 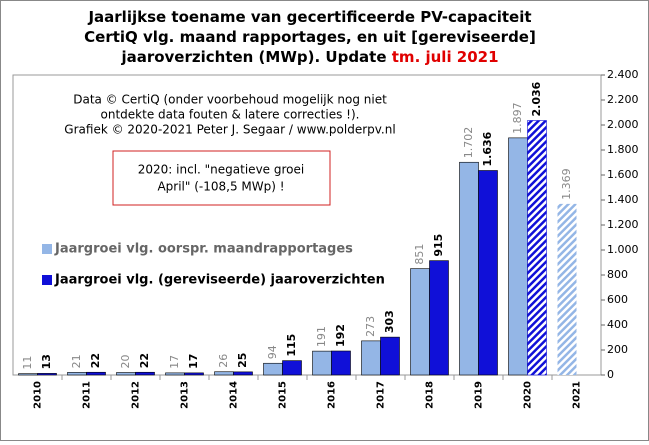 What do you see at coordinates (272, 352) in the screenshot?
I see `value-label: 94` at bounding box center [272, 352].